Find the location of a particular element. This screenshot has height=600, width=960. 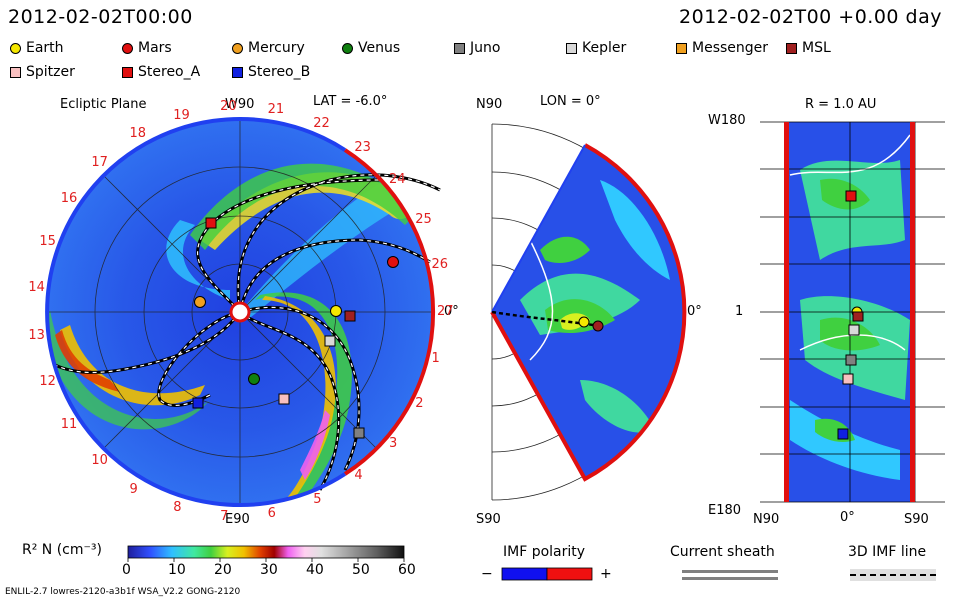

msl-marker is located at coordinates (350, 316).